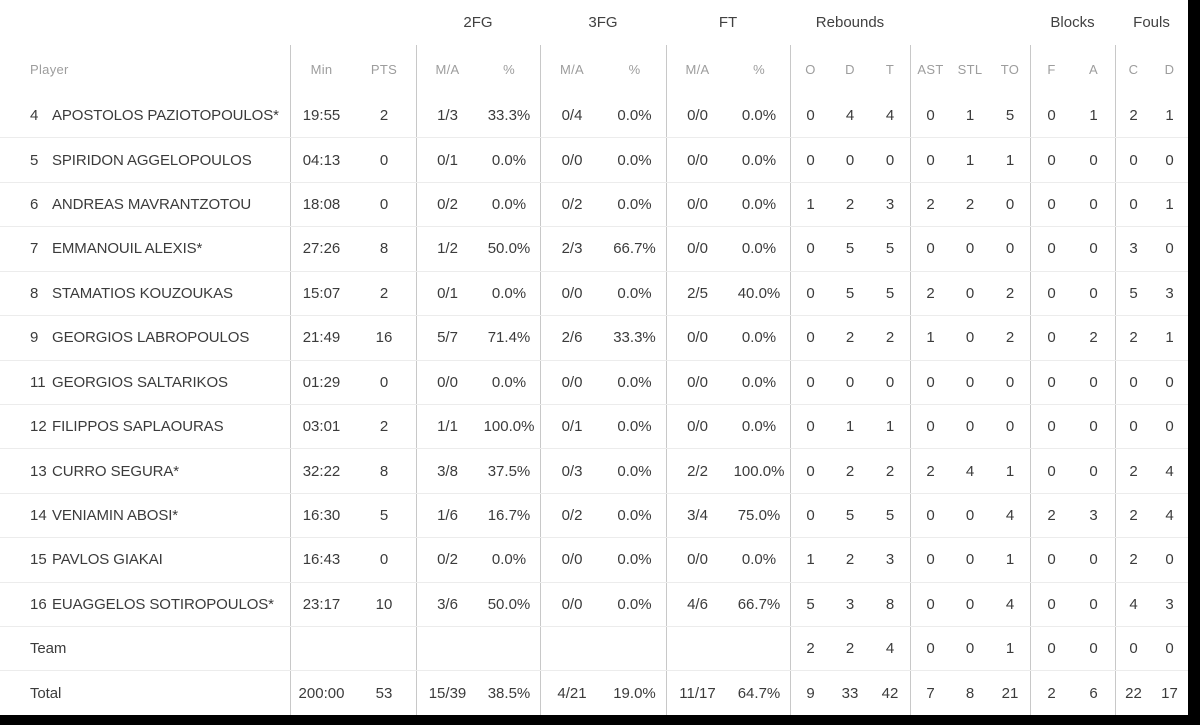 The width and height of the screenshot is (1200, 725). What do you see at coordinates (384, 293) in the screenshot?
I see `stat-pts: 2` at bounding box center [384, 293].